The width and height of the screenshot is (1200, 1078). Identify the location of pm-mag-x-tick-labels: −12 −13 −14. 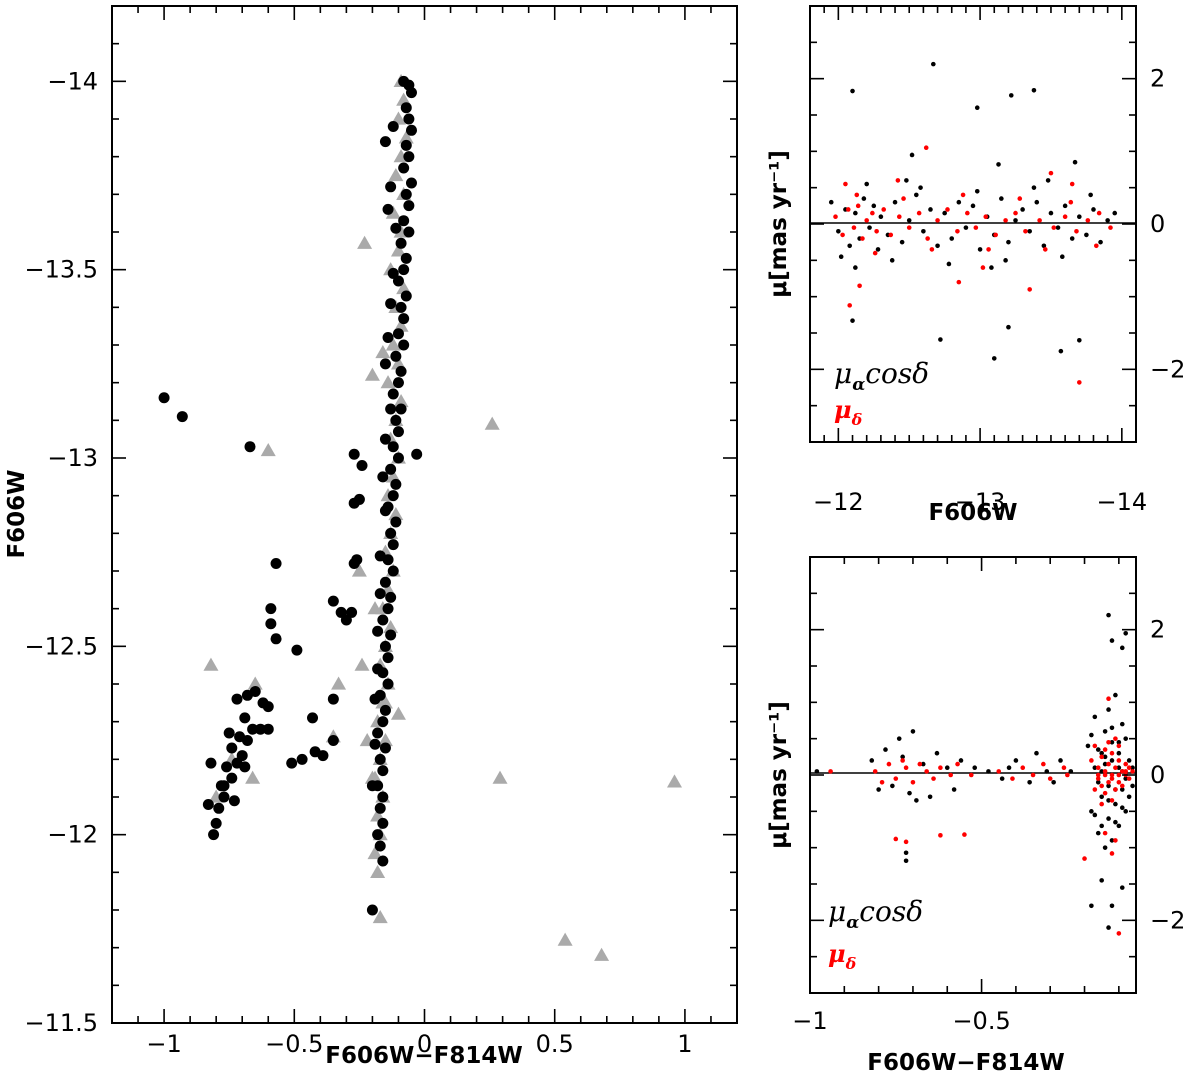
(980, 502).